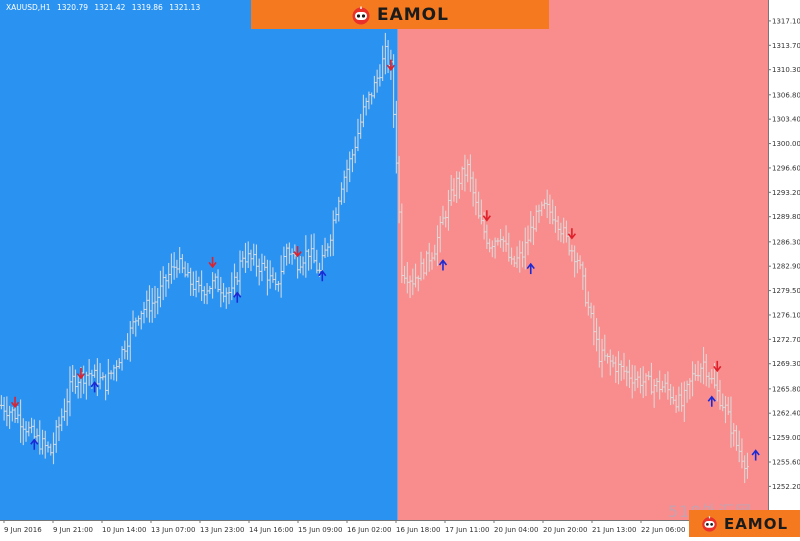 This screenshot has width=800, height=541. What do you see at coordinates (786, 438) in the screenshot?
I see `y-tick-label: 1259.00` at bounding box center [786, 438].